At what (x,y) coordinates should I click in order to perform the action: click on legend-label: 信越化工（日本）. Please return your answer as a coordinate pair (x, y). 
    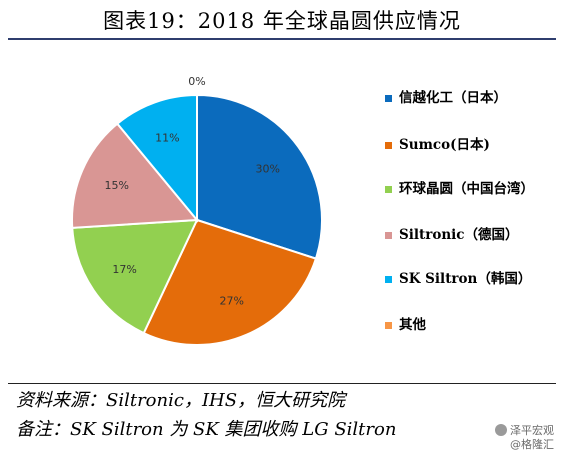
    Looking at the image, I should click on (453, 98).